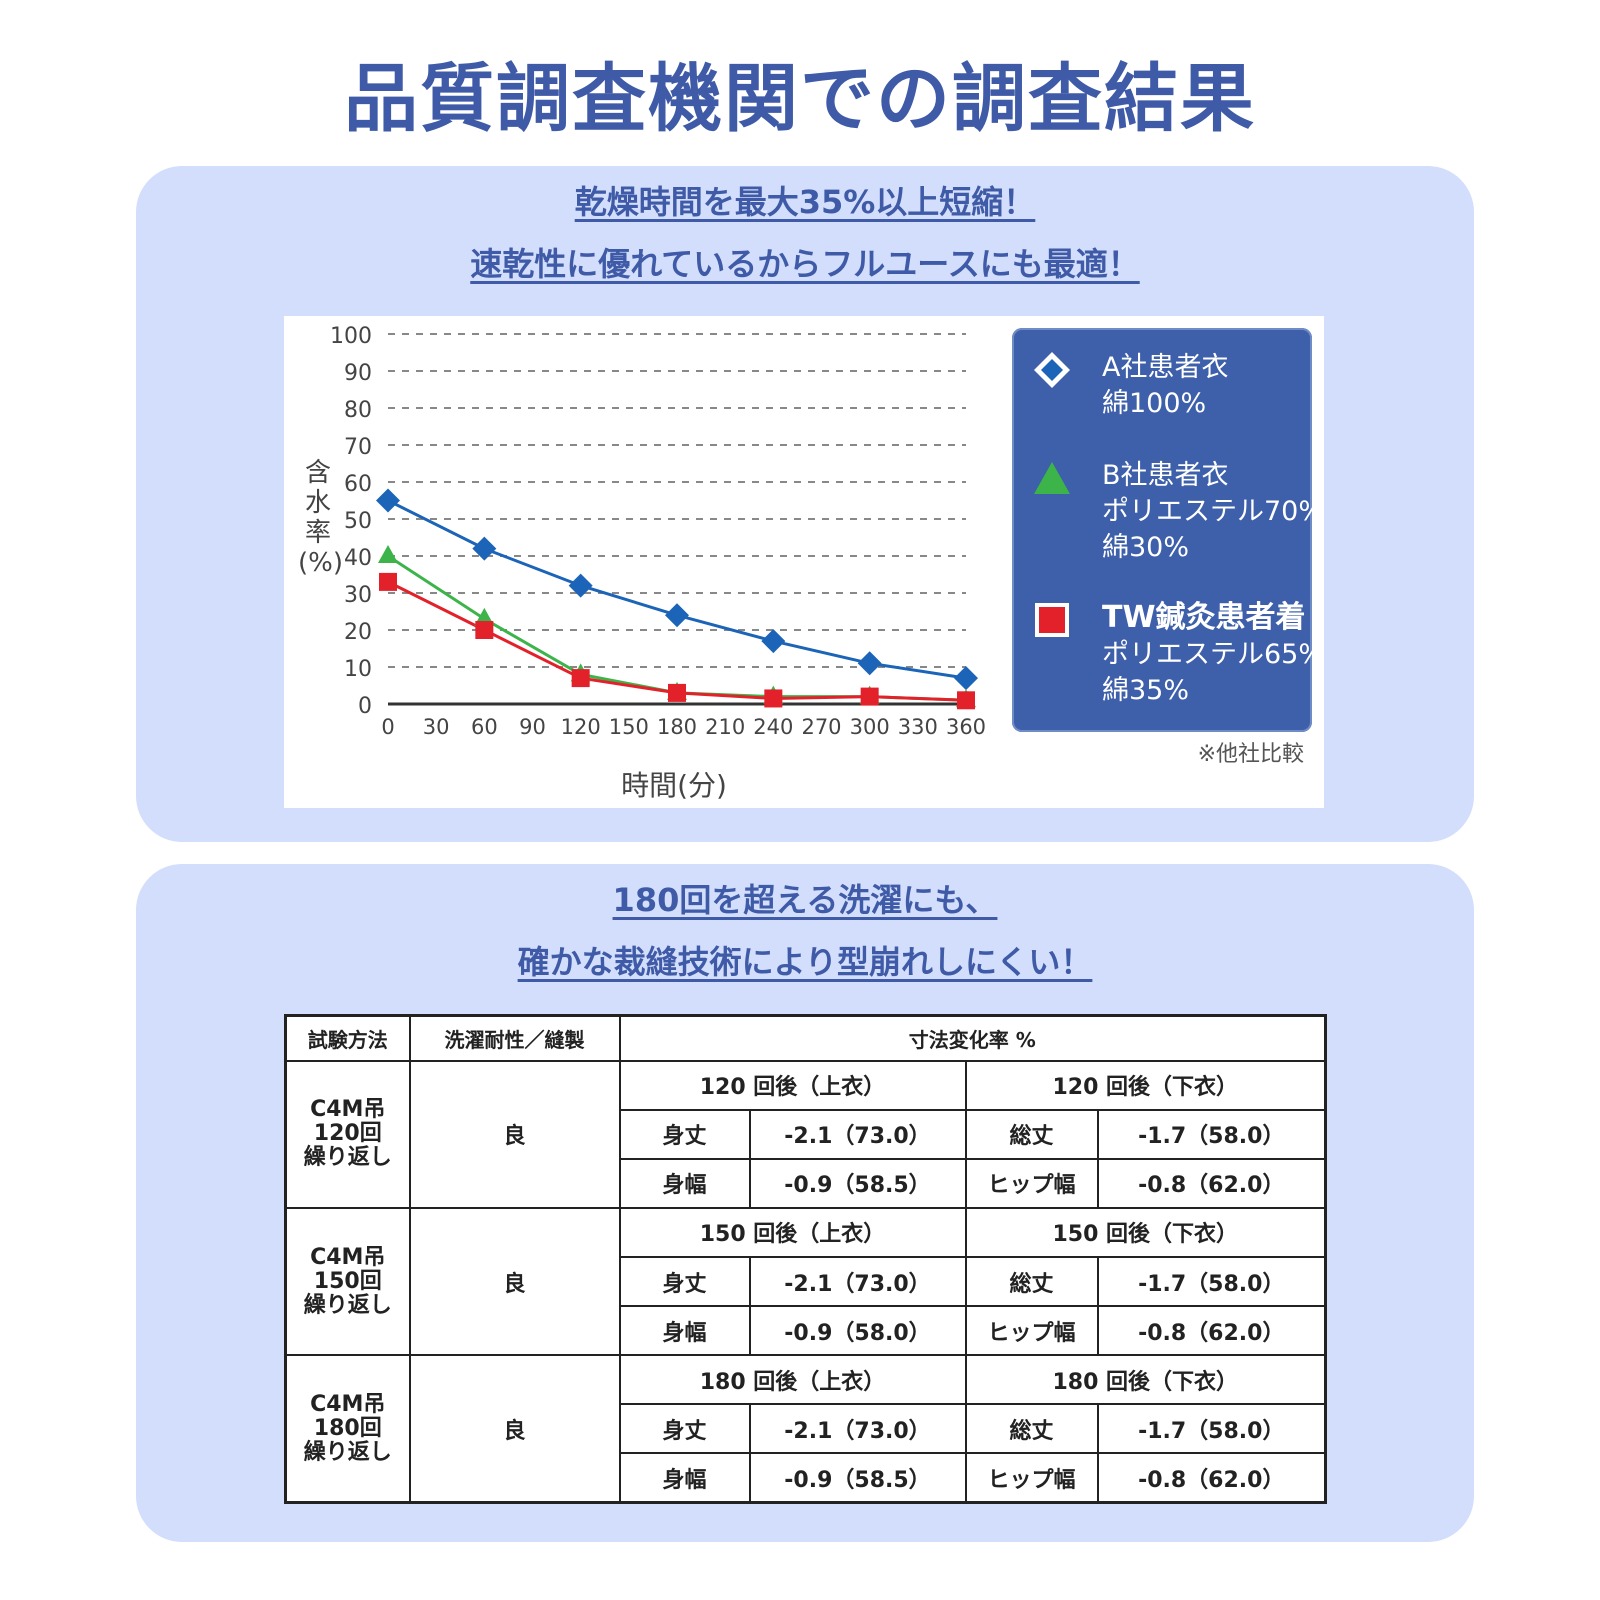  Describe the element at coordinates (1145, 1380) in the screenshot. I see `lower-garment-title: 180 回後（下衣）` at that location.